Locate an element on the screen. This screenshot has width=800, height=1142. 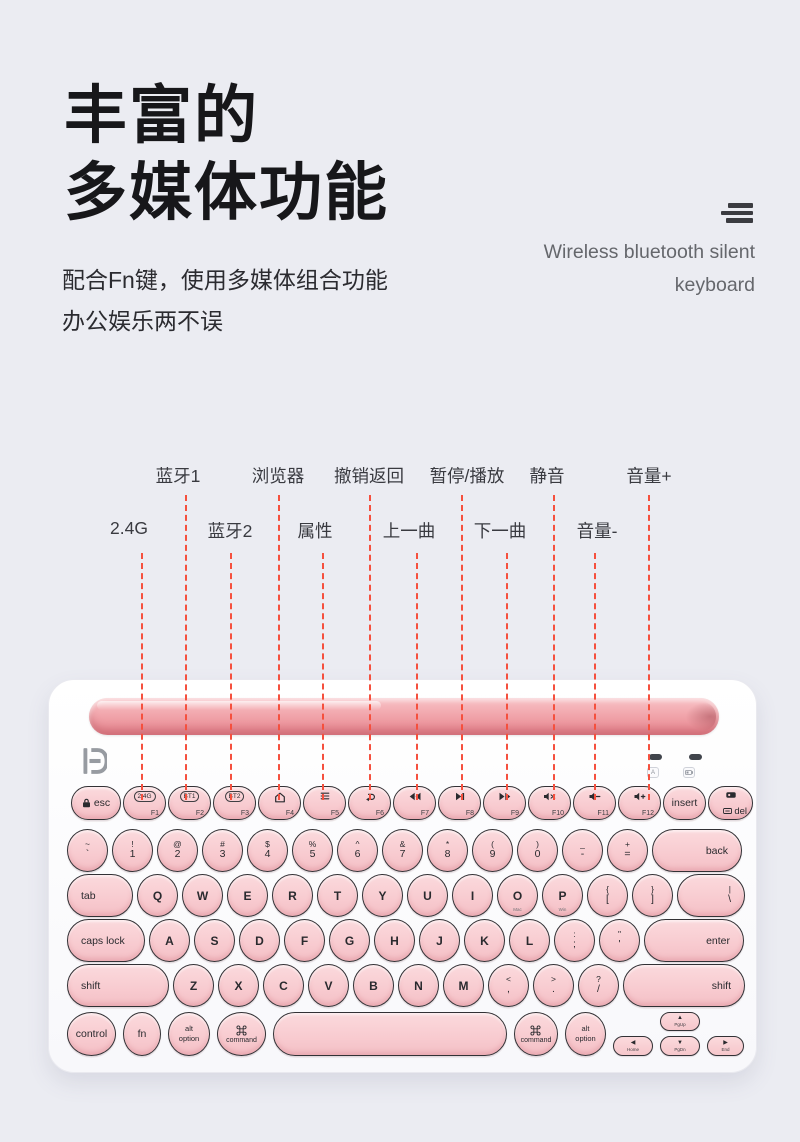
caps-led is located at coordinates (655, 757).